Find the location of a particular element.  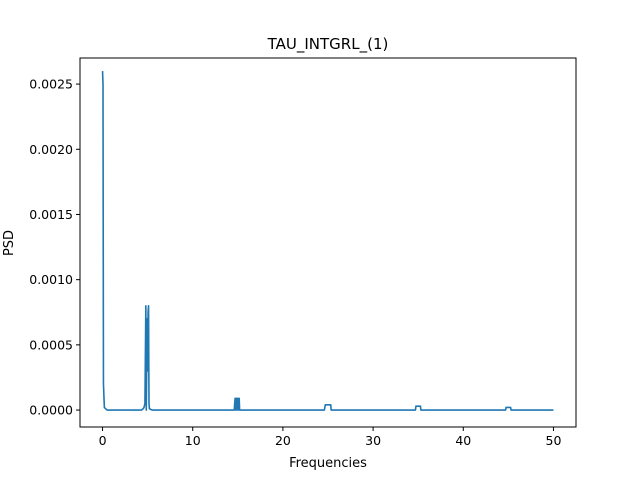

y-tick-label: 0.0015 is located at coordinates (51, 214).